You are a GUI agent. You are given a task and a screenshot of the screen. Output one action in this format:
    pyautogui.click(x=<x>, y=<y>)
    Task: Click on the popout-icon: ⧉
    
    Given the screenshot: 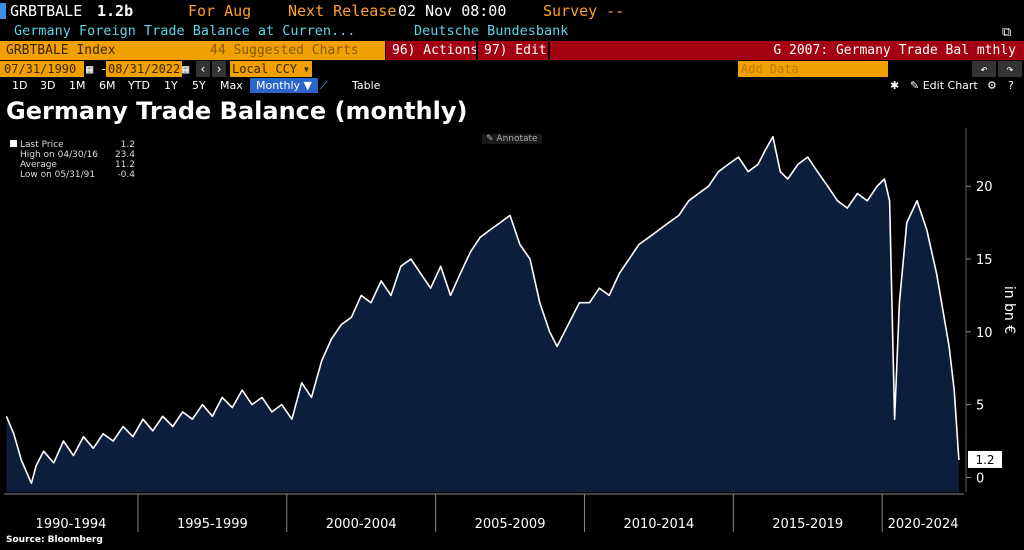 What is the action you would take?
    pyautogui.click(x=1007, y=32)
    